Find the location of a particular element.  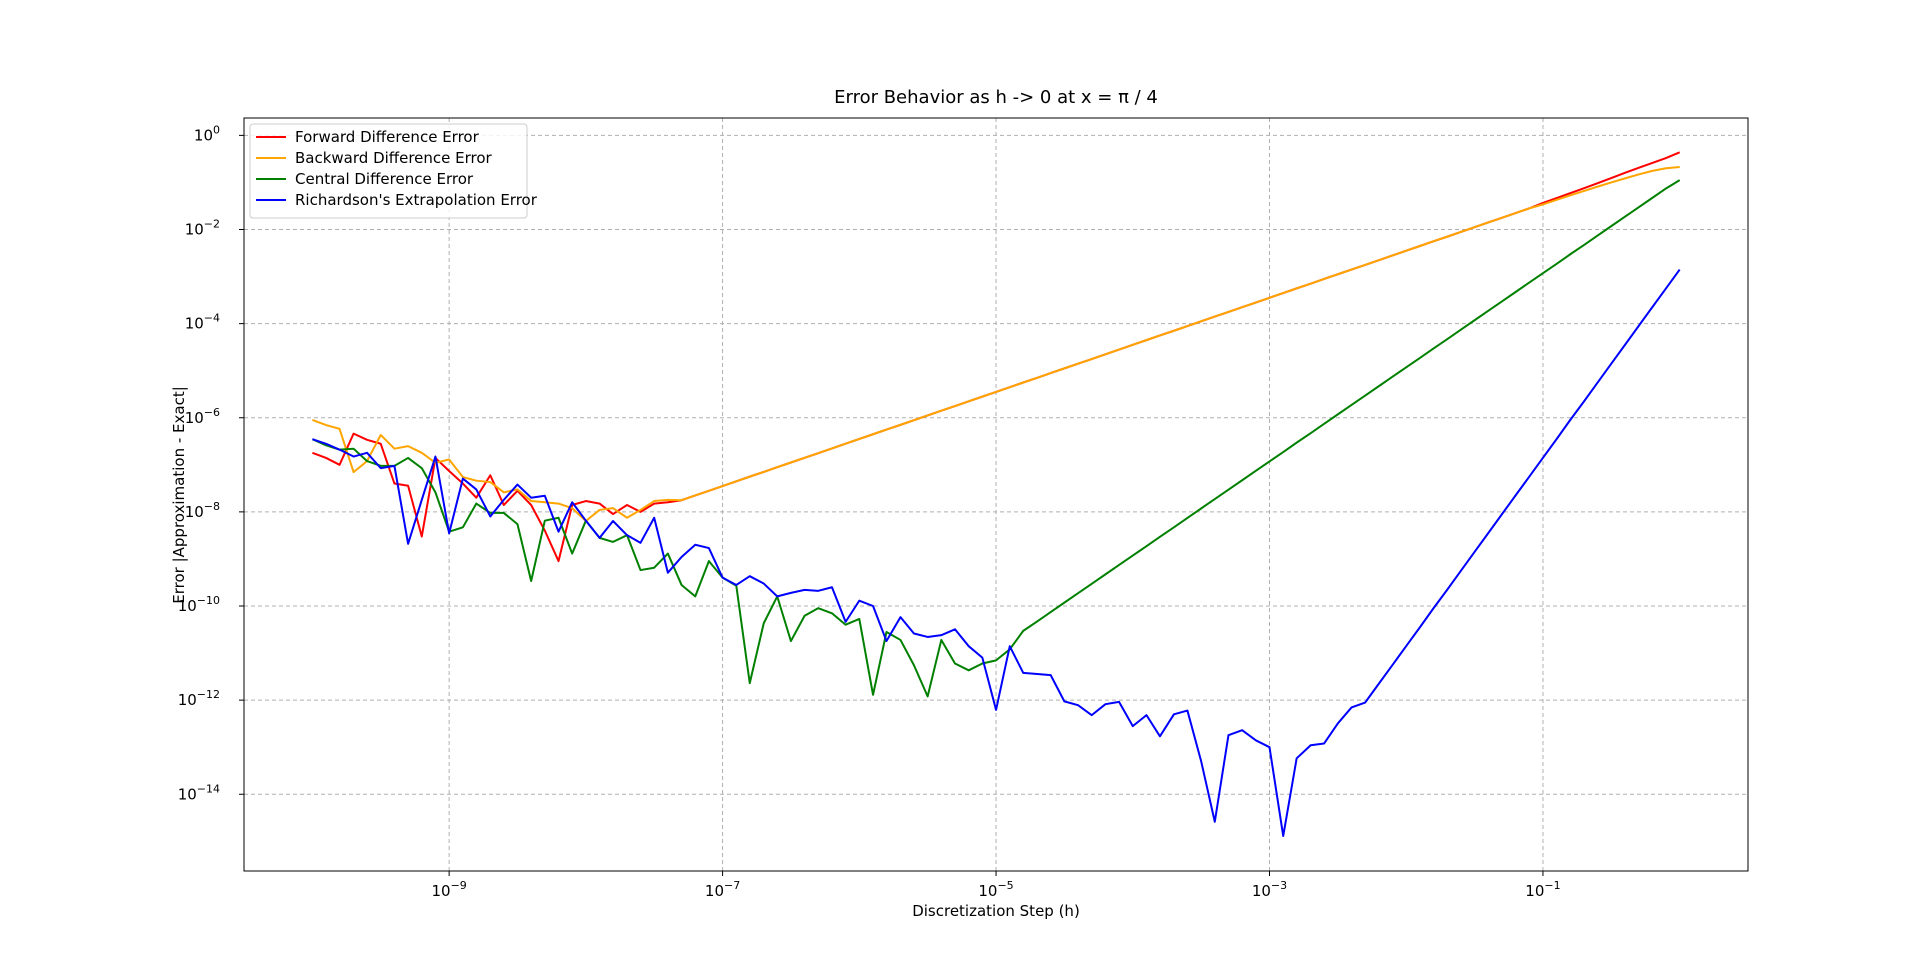

y-tick-label: 10⁻² is located at coordinates (202, 228).